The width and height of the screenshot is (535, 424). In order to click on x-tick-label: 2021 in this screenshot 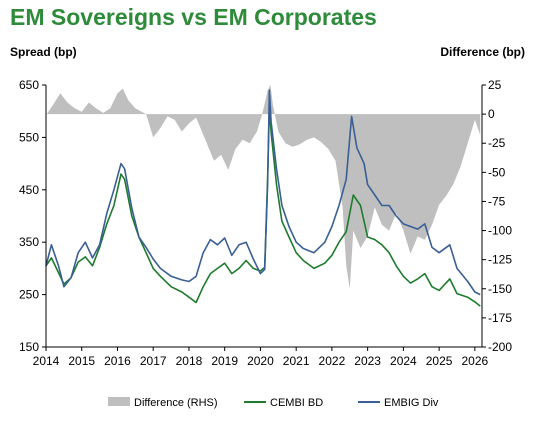, I will do `click(296, 361)`.